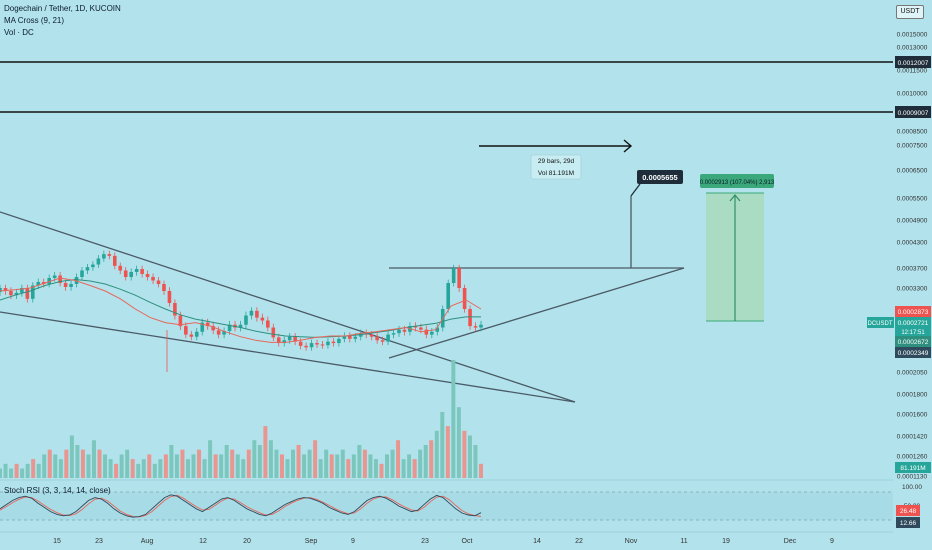  I want to click on price-tick: 0.0005500, so click(912, 199).